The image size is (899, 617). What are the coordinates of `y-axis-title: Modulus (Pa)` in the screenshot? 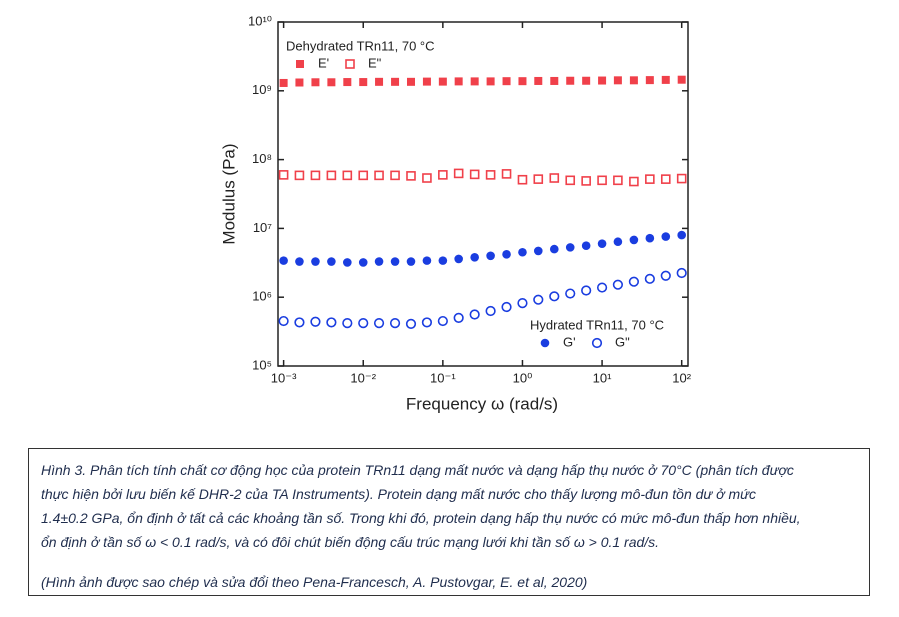 It's located at (228, 193).